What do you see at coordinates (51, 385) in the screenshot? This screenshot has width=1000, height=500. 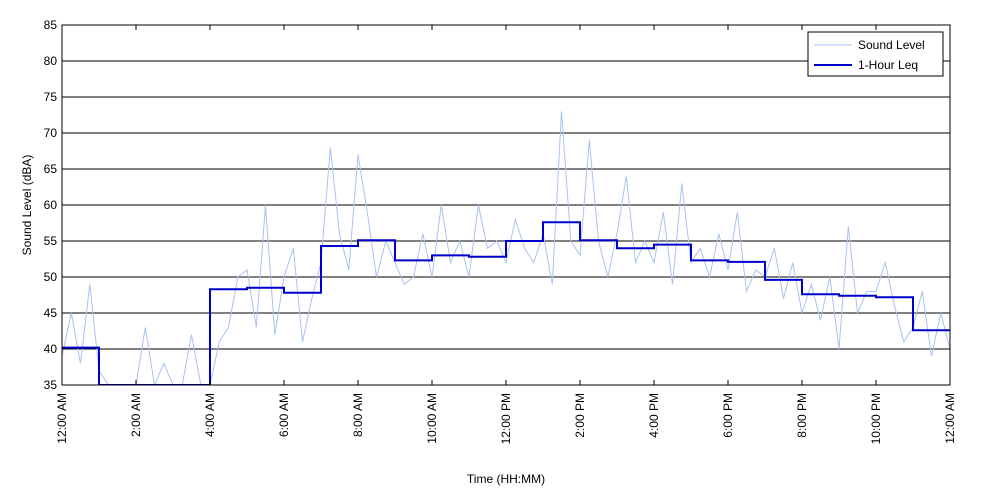 I see `y-tick-label: 35` at bounding box center [51, 385].